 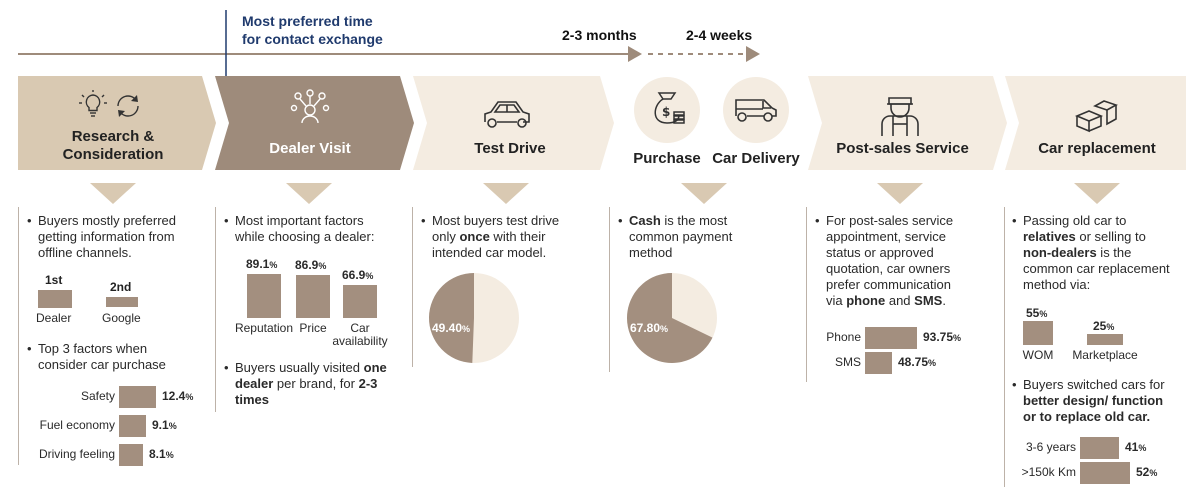 I want to click on replacement-method-label: Marketplace, so click(x=1105, y=355).